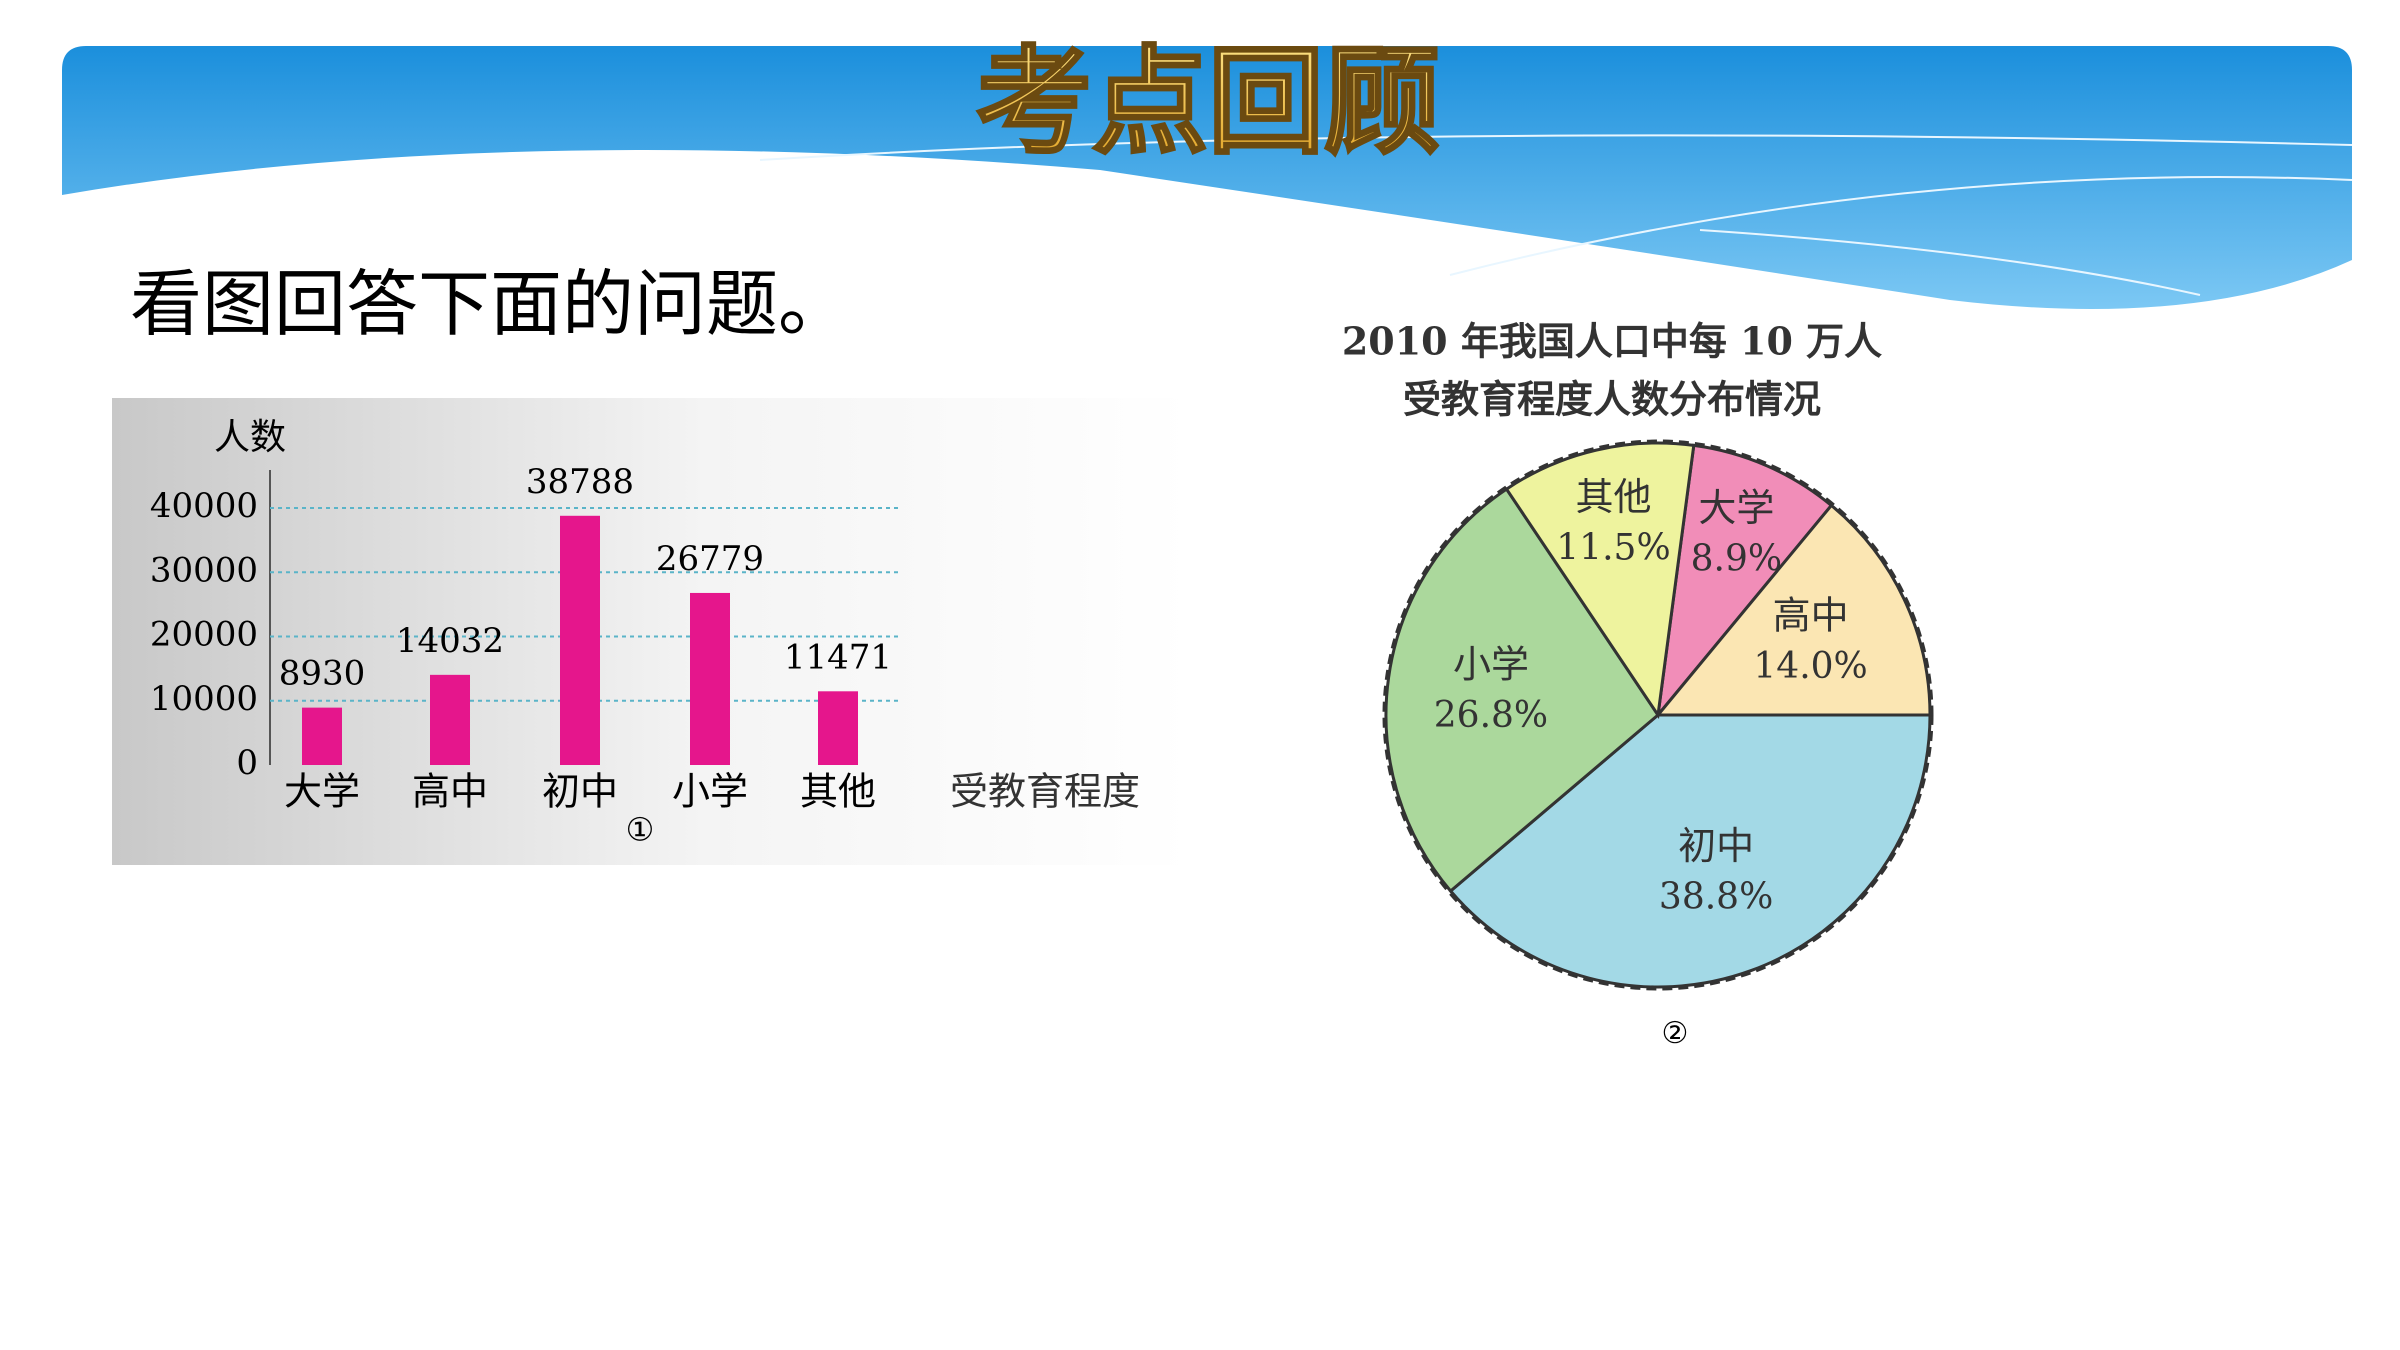 Image resolution: width=2400 pixels, height=1350 pixels. I want to click on data-label: 14032, so click(450, 641).